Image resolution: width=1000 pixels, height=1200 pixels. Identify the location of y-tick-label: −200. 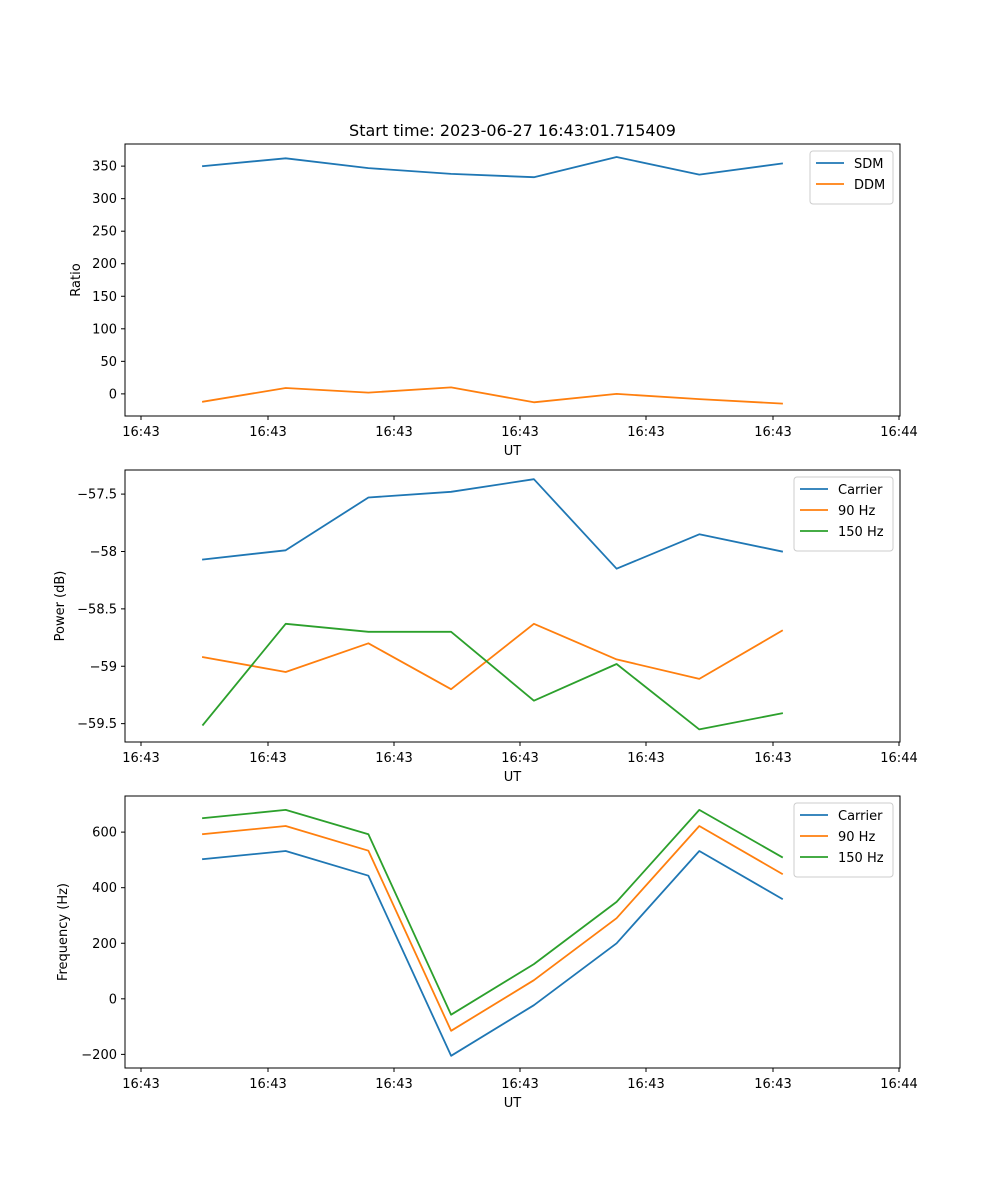
(99, 1055).